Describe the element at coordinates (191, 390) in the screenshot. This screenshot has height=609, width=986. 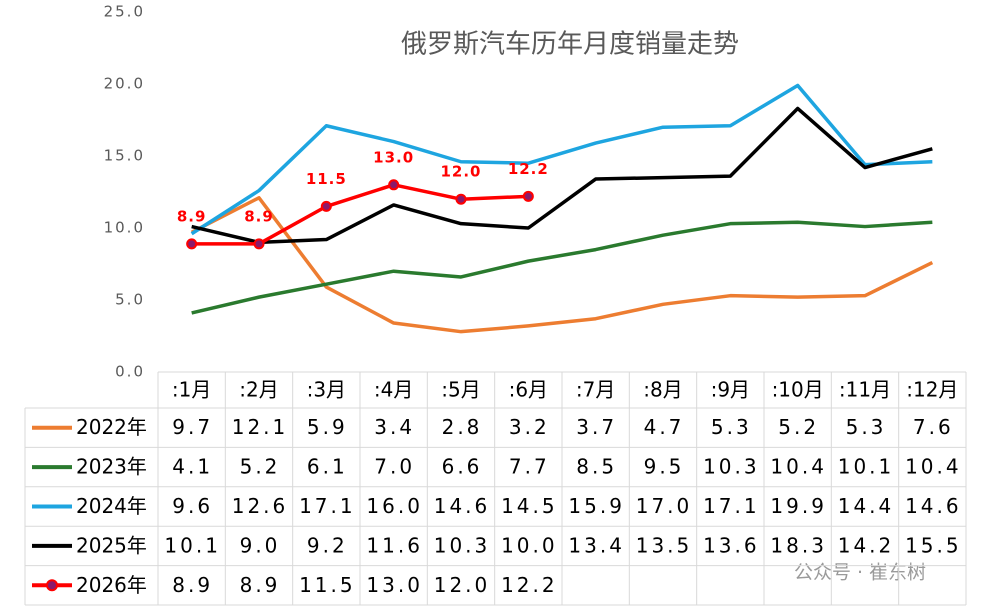
I see `x-tick-label: :1月` at that location.